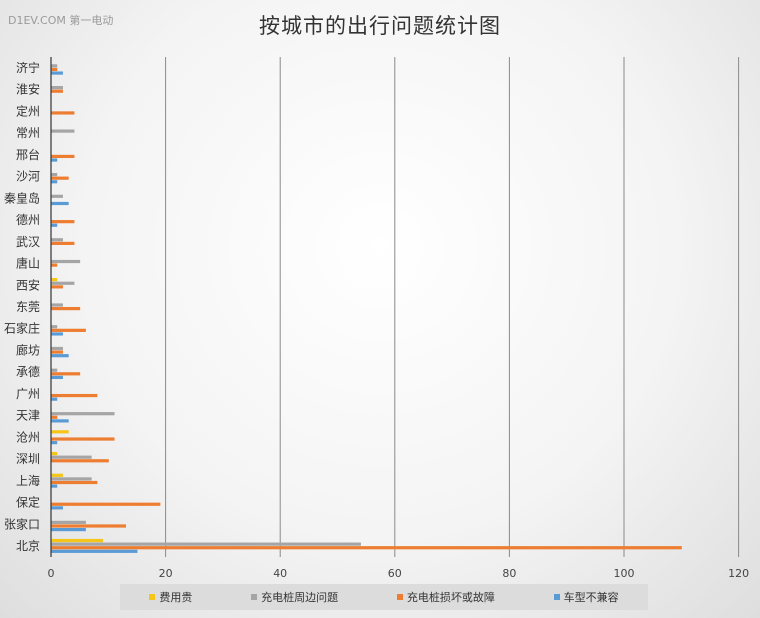  Describe the element at coordinates (280, 573) in the screenshot. I see `x-tick-label: 40` at that location.